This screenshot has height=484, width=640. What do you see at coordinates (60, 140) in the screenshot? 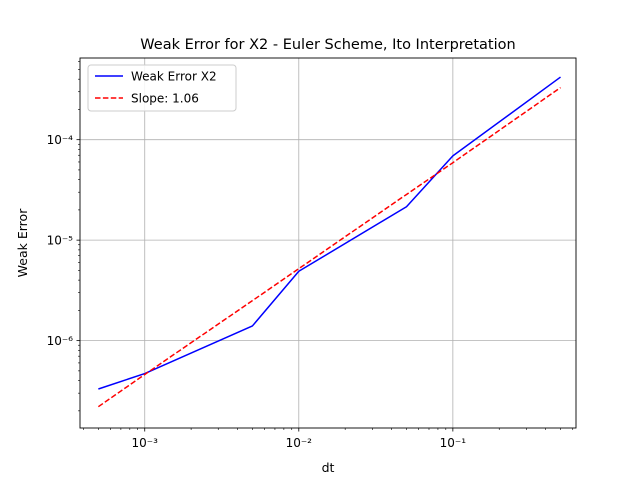
I see `y-tick-label-2: 10⁻⁴` at bounding box center [60, 140].